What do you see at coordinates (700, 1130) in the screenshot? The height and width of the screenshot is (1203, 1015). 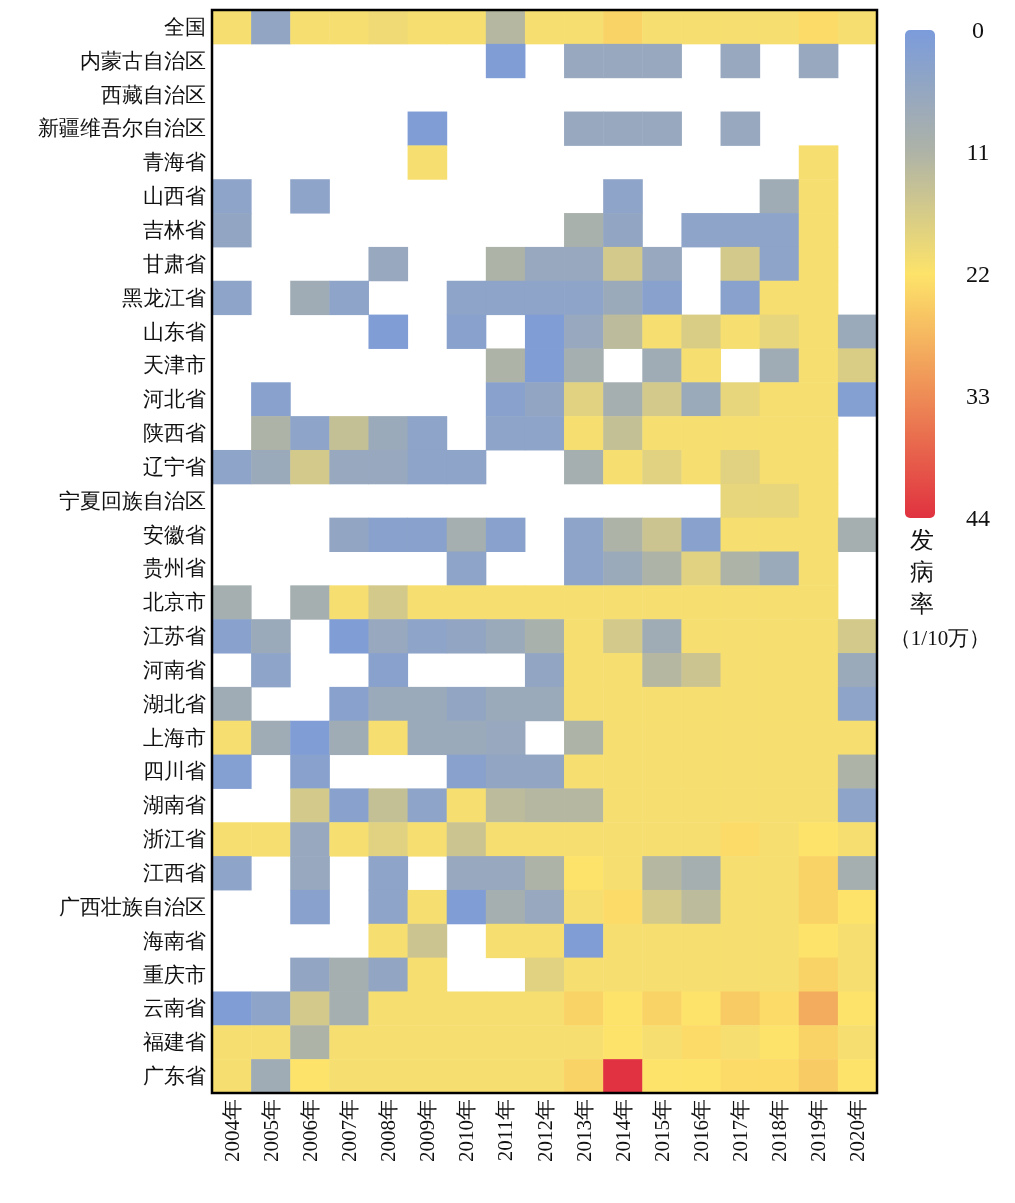 I see `x-tick-label: 2016年` at bounding box center [700, 1130].